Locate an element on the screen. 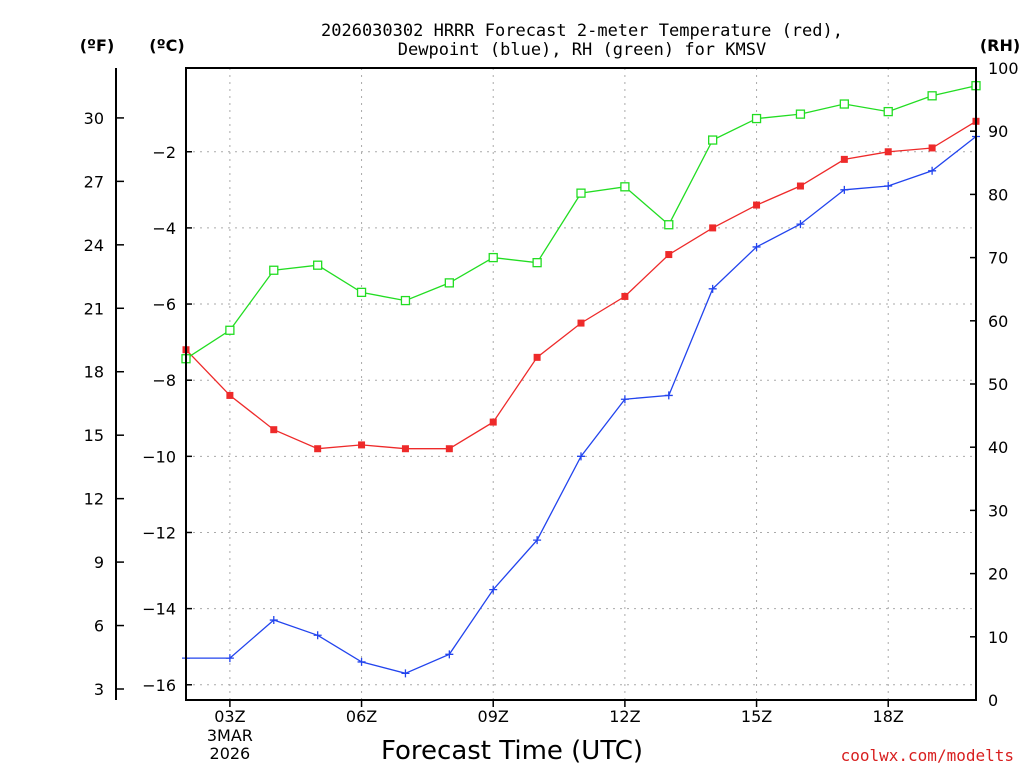 Image resolution: width=1024 pixels, height=768 pixels. celsius-unit-label: (ºC) is located at coordinates (166, 45).